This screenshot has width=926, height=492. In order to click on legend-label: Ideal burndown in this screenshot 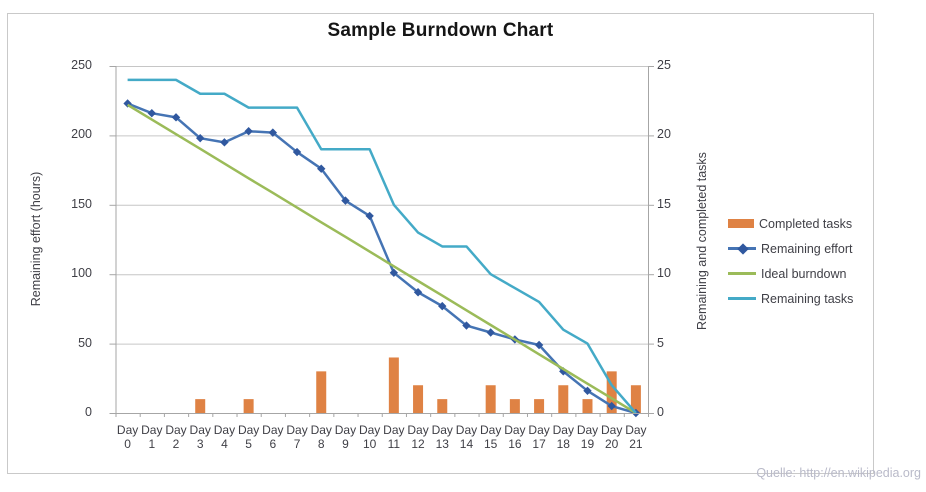, I will do `click(804, 273)`.